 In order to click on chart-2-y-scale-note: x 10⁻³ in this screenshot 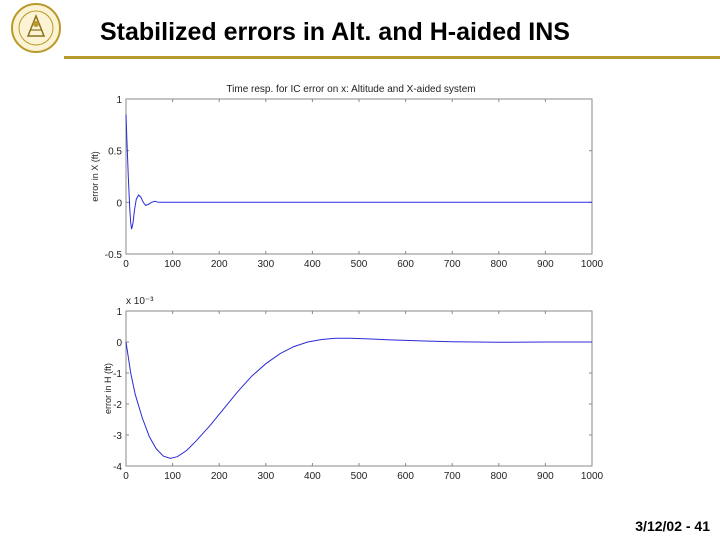, I will do `click(140, 301)`.